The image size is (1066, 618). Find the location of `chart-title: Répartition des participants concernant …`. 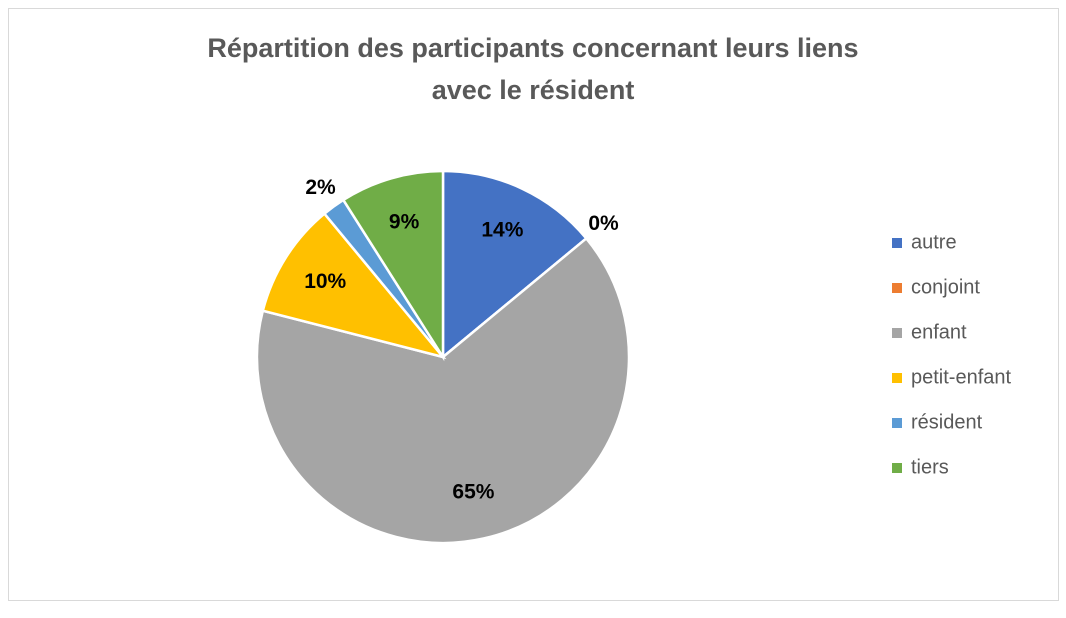

chart-title: Répartition des participants concernant … is located at coordinates (532, 48).